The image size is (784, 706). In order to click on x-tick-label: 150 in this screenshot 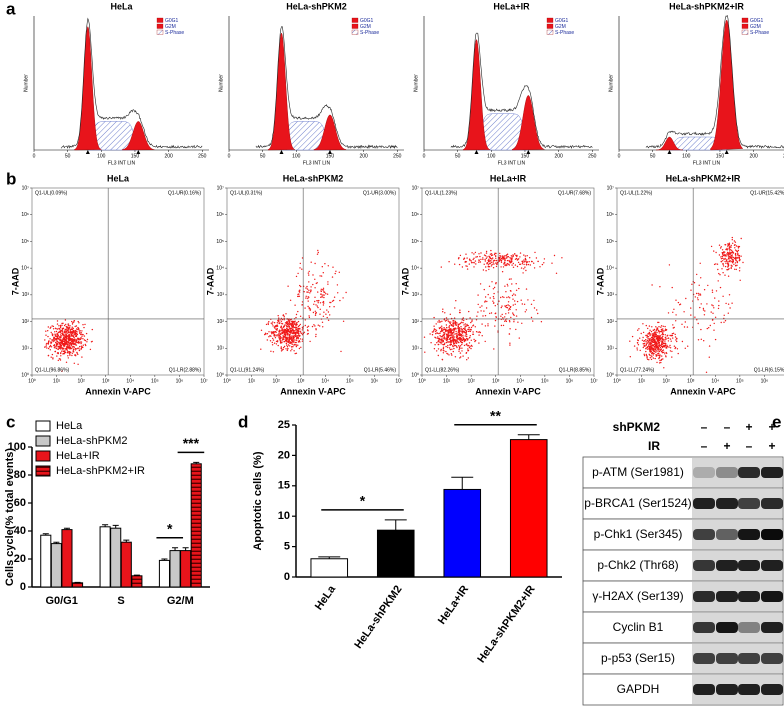, I will do `click(720, 156)`.